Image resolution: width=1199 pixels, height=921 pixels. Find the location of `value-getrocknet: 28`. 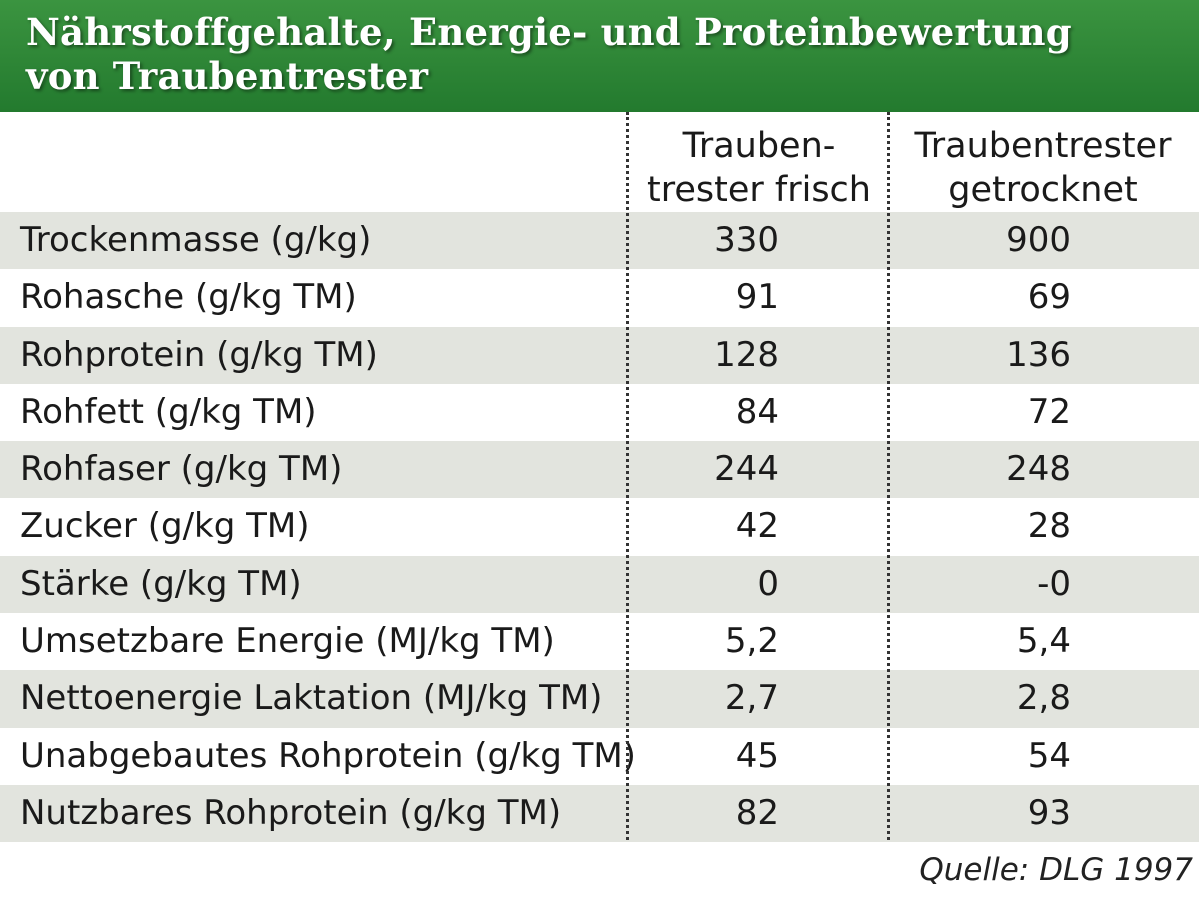

value-getrocknet: 28 is located at coordinates (1049, 526).